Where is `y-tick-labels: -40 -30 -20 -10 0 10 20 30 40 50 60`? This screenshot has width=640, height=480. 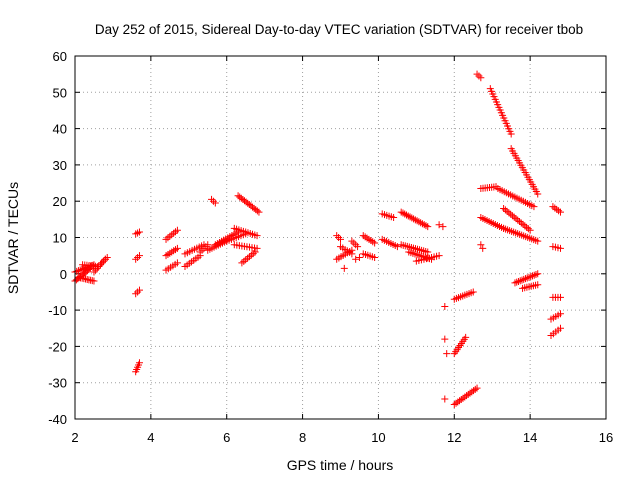
y-tick-labels: -40 -30 -20 -10 0 10 20 30 40 50 60 is located at coordinates (57, 238).